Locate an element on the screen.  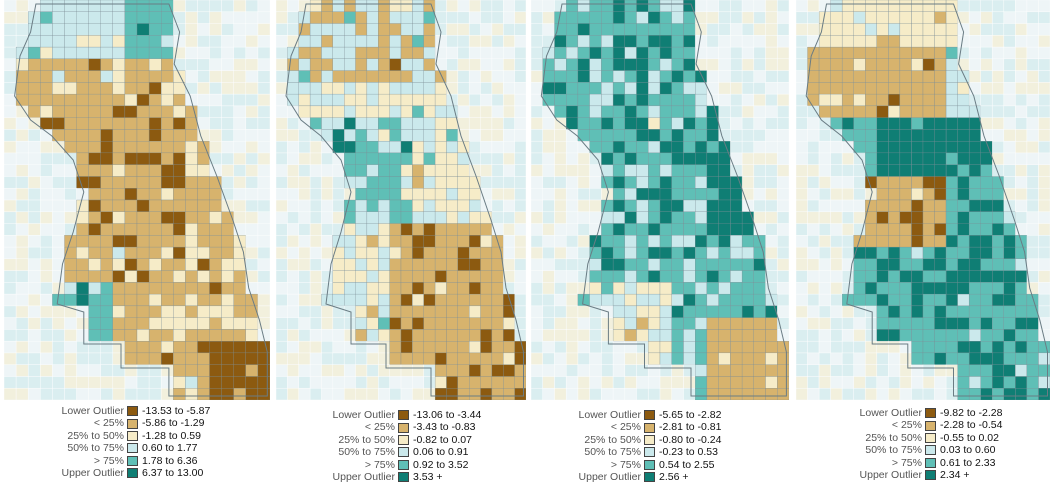
legend-label: Lower Outlier is located at coordinates (890, 413).